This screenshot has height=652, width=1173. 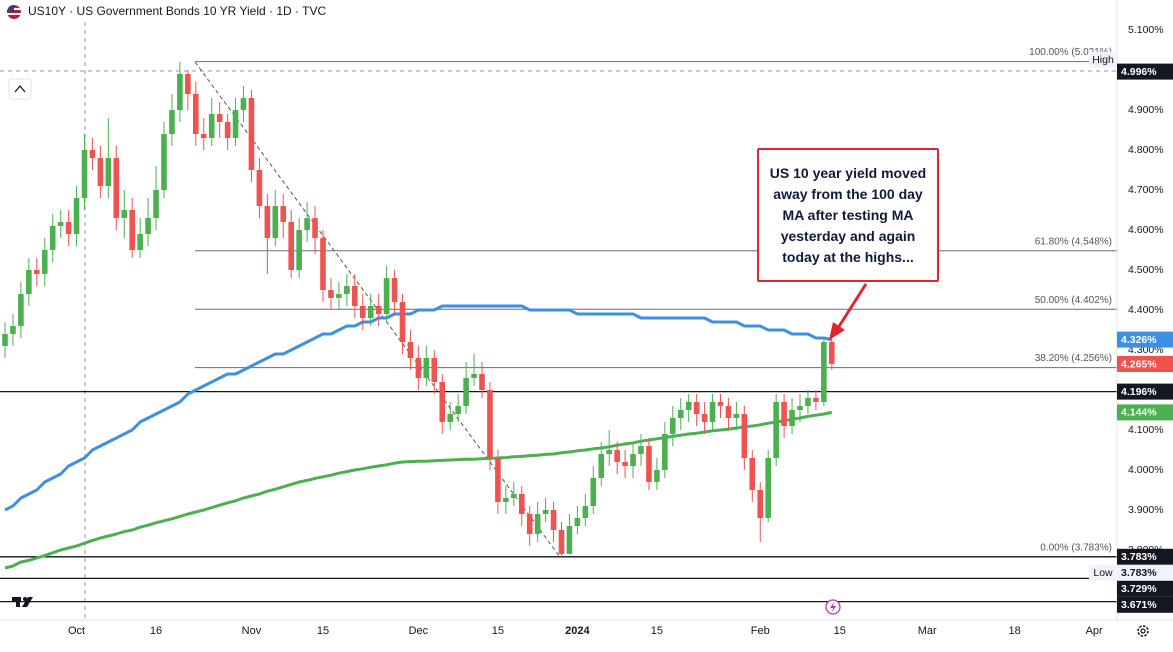 I want to click on x-tick-label: Mar, so click(x=927, y=631).